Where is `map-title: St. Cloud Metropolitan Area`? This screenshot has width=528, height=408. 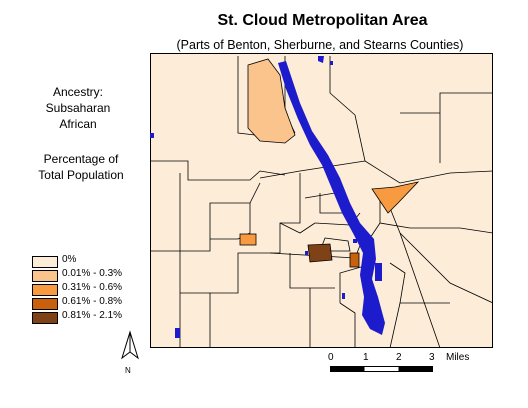
map-title: St. Cloud Metropolitan Area is located at coordinates (322, 20).